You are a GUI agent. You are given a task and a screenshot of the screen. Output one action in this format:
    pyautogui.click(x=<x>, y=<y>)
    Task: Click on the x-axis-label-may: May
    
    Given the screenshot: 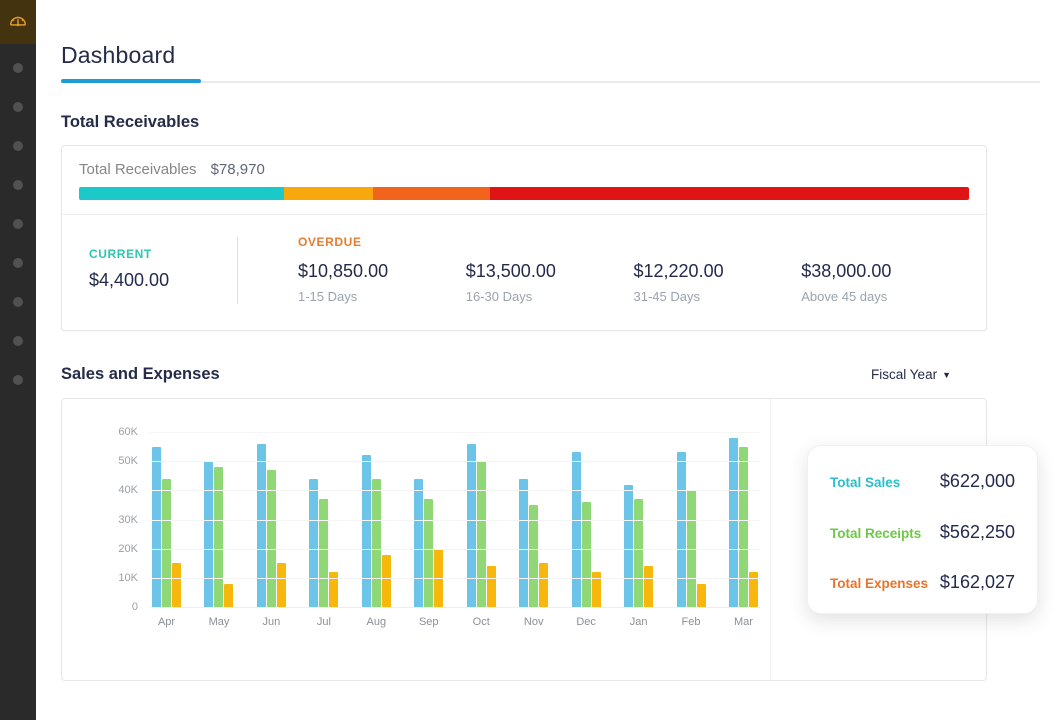 What is the action you would take?
    pyautogui.click(x=219, y=622)
    